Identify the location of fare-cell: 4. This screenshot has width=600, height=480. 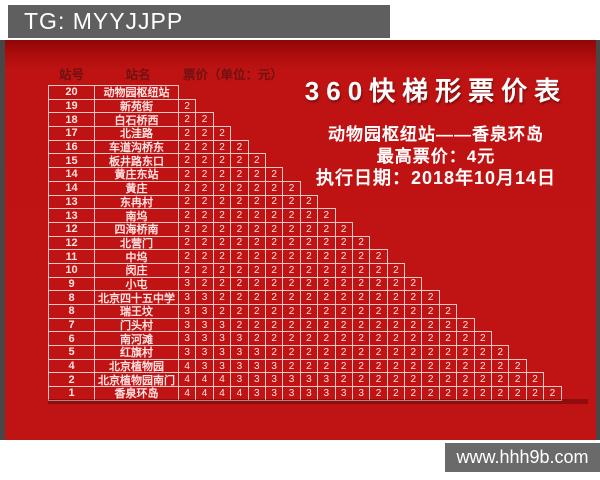
(222, 380).